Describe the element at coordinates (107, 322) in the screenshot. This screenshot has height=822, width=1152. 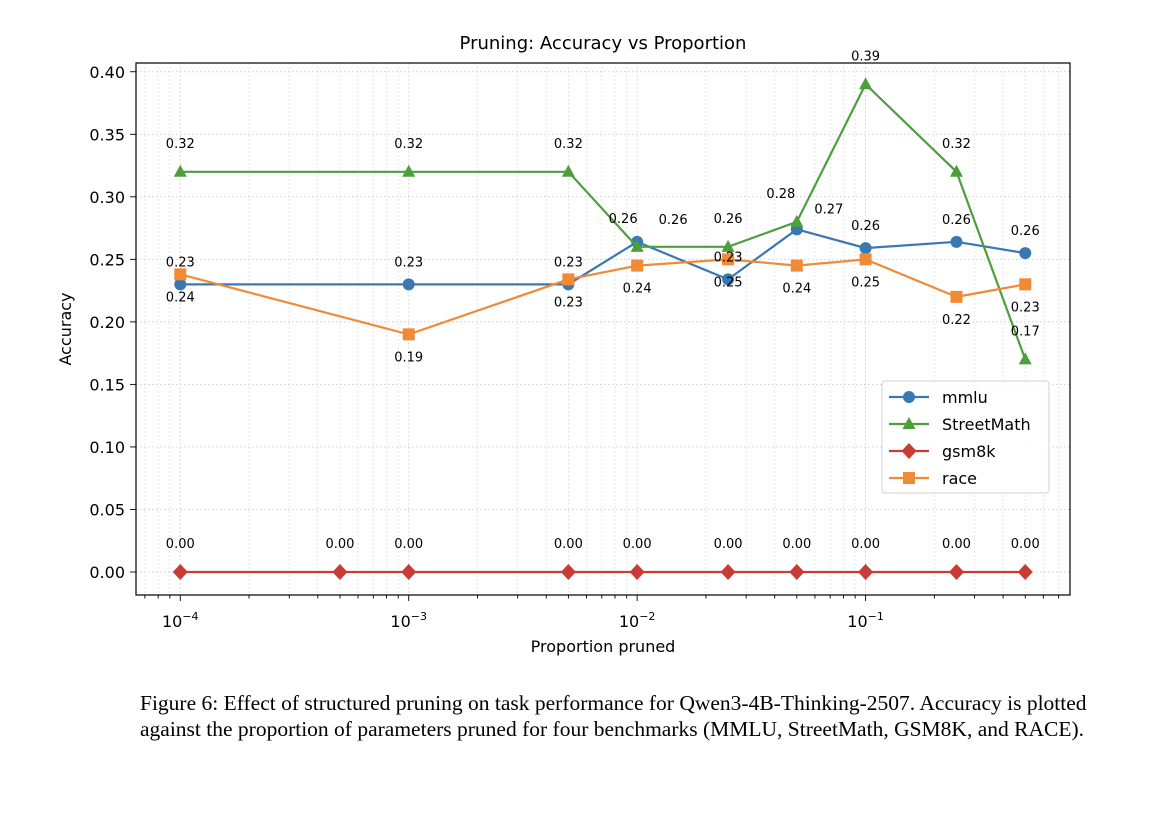
I see `y-tick-label: 0.20` at that location.